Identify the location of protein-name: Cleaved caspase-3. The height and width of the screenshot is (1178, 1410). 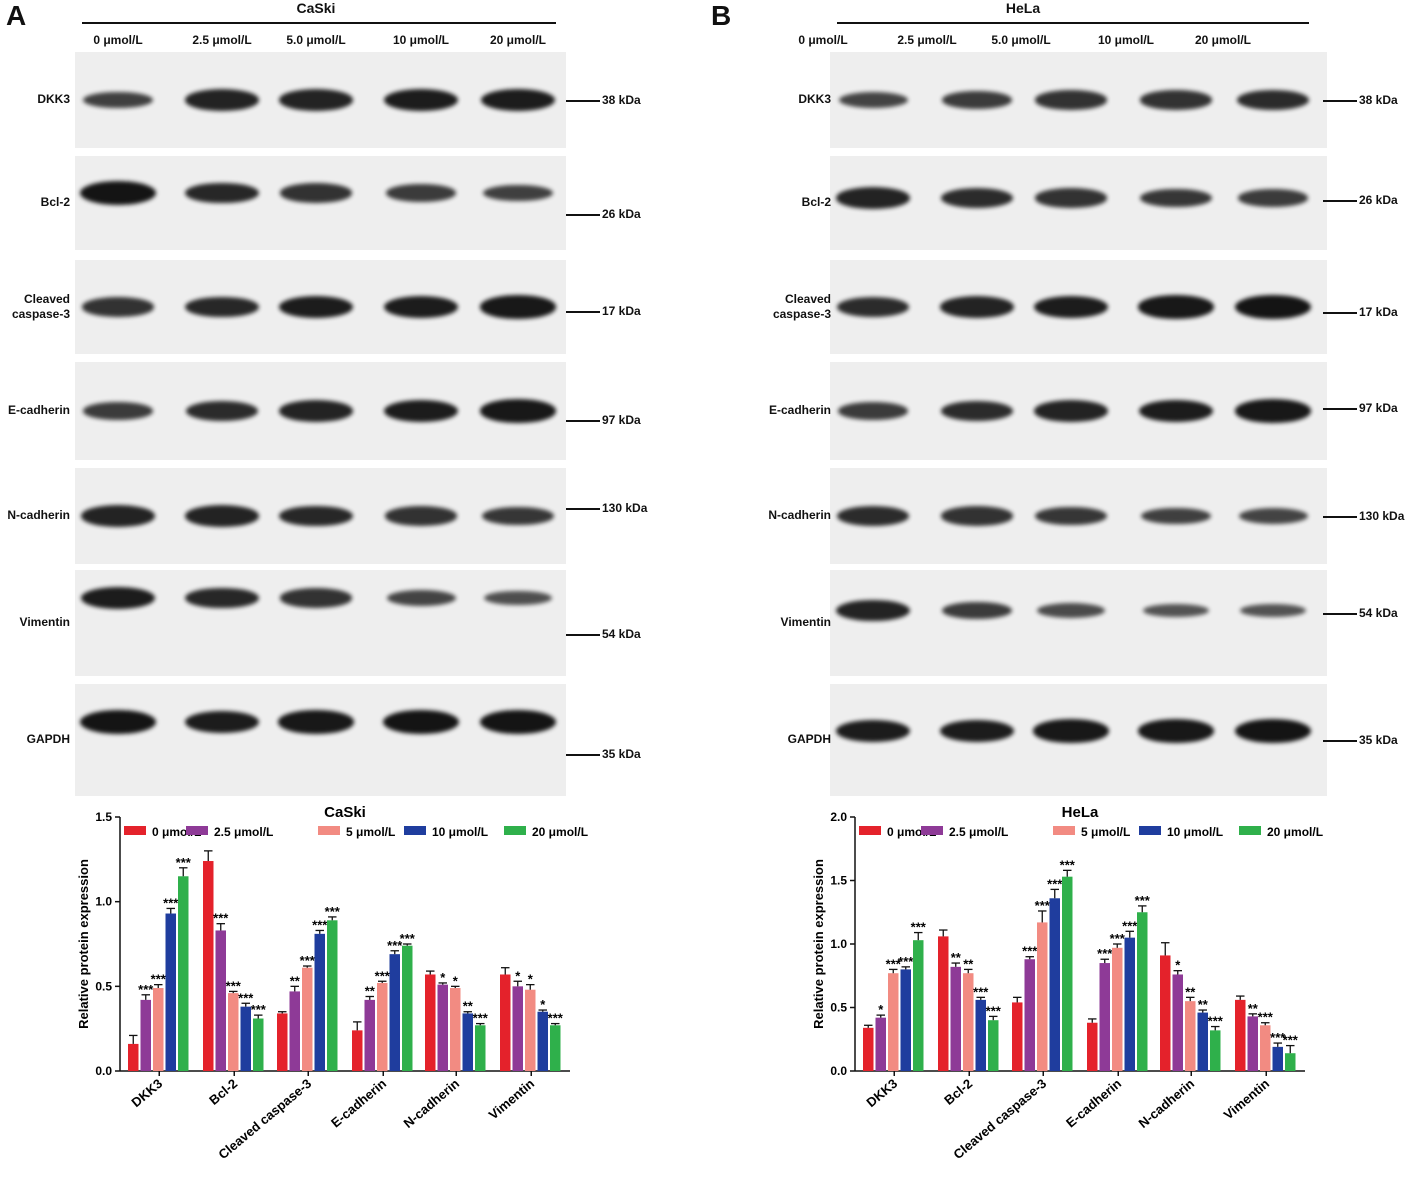
(40, 306).